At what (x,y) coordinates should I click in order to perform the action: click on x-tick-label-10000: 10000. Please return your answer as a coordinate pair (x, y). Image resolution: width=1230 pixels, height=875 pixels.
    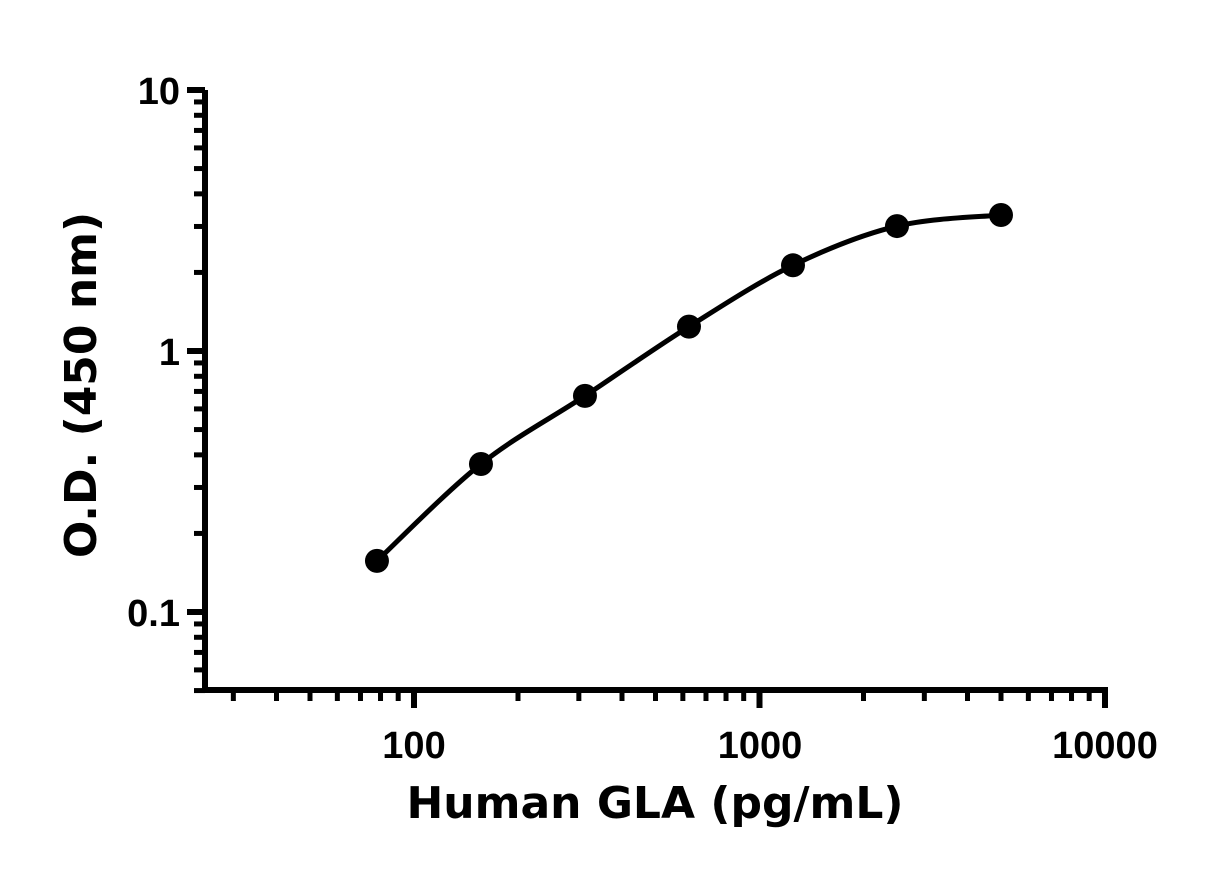
    Looking at the image, I should click on (1105, 746).